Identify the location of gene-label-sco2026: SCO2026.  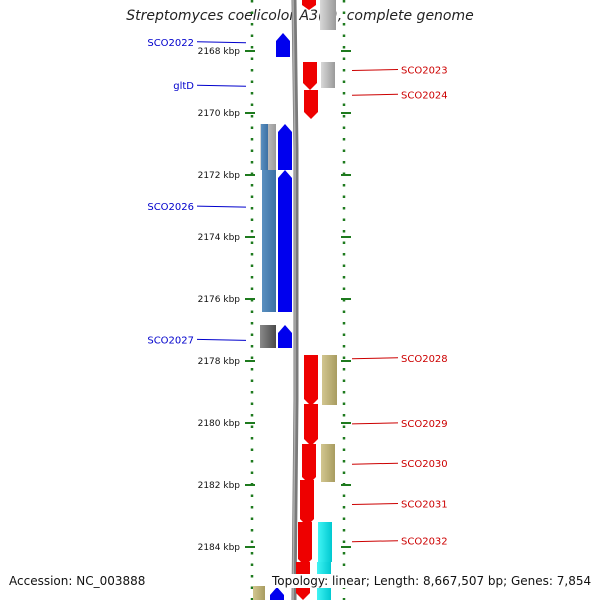
(170, 207).